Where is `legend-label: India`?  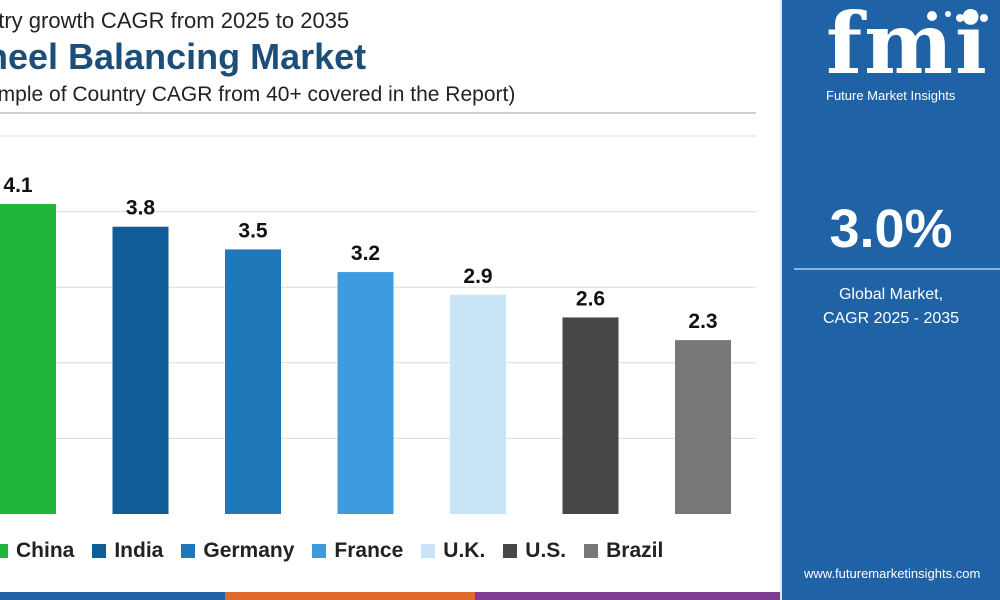 legend-label: India is located at coordinates (139, 550).